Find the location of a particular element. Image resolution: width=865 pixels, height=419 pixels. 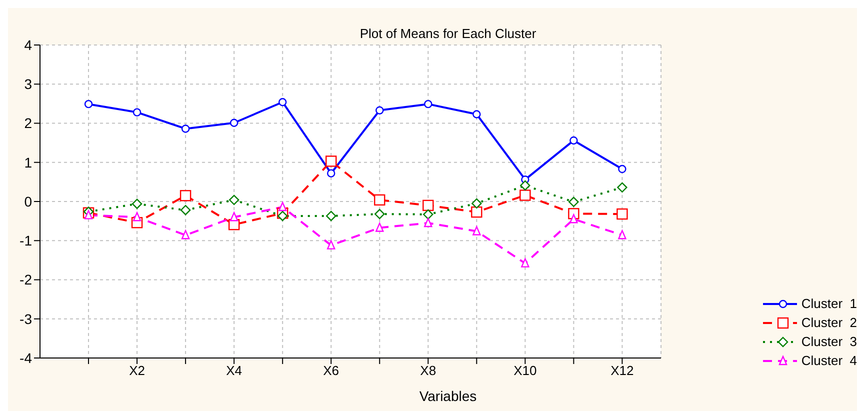

y-tick-label: -2 is located at coordinates (26, 280).